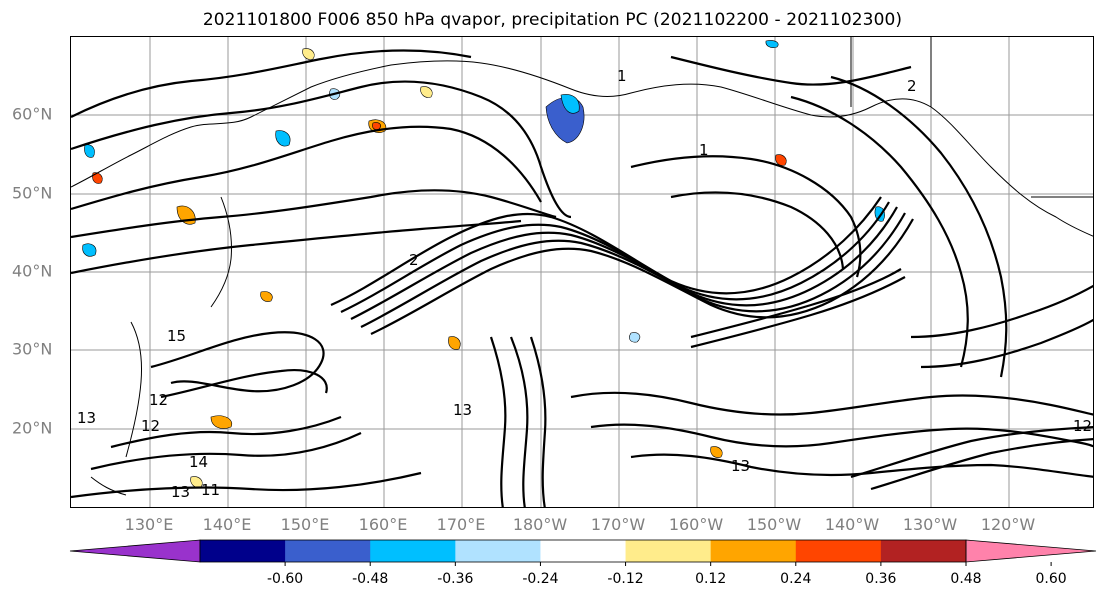  I want to click on lat-label: 50°N, so click(32, 193).